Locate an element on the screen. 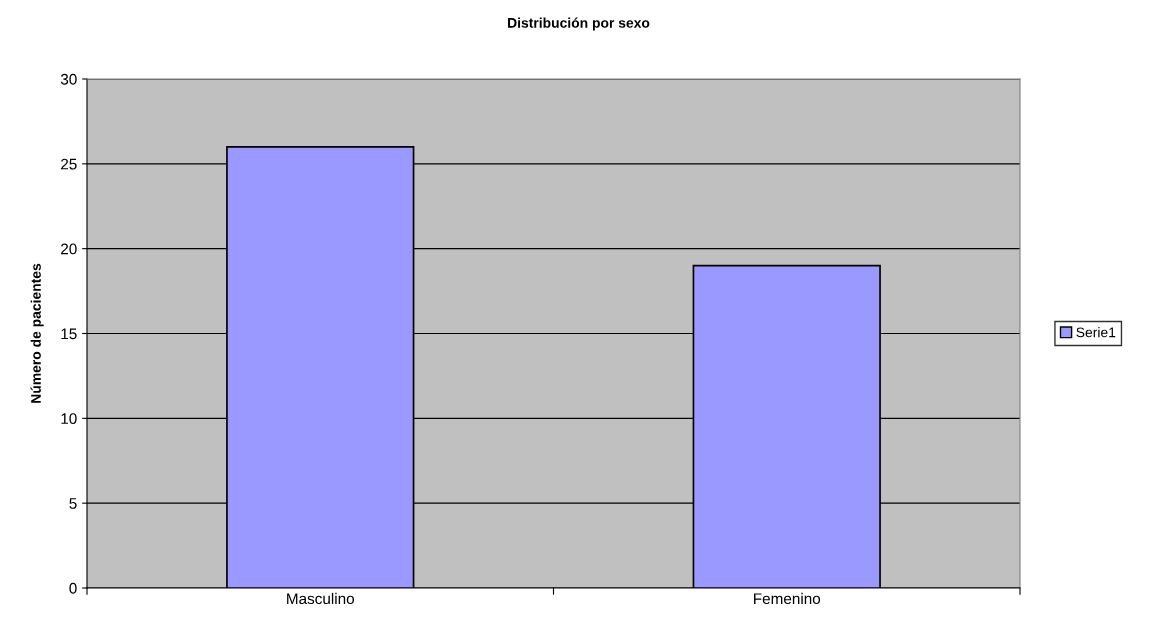 The height and width of the screenshot is (626, 1157). y-tick-label: 5 is located at coordinates (73, 503).